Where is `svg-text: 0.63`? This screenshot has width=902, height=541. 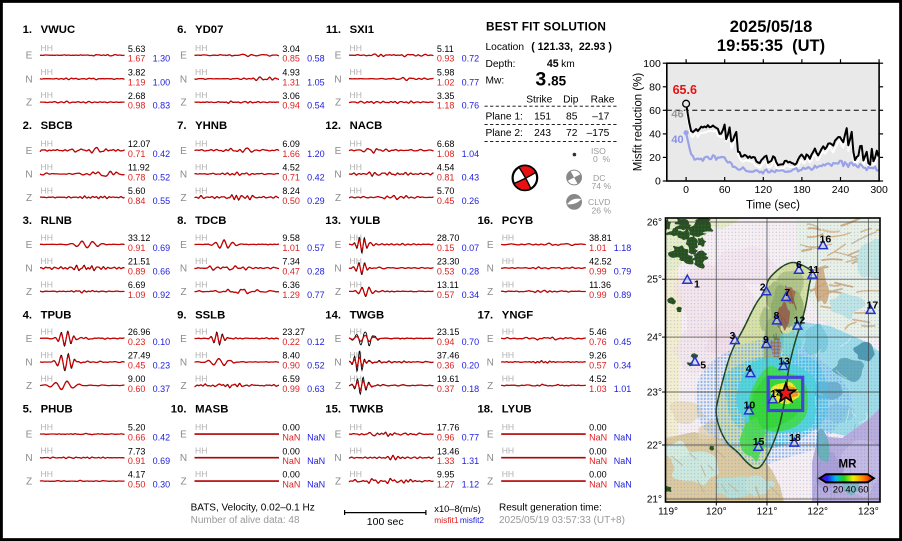 svg-text: 0.63 is located at coordinates (316, 389).